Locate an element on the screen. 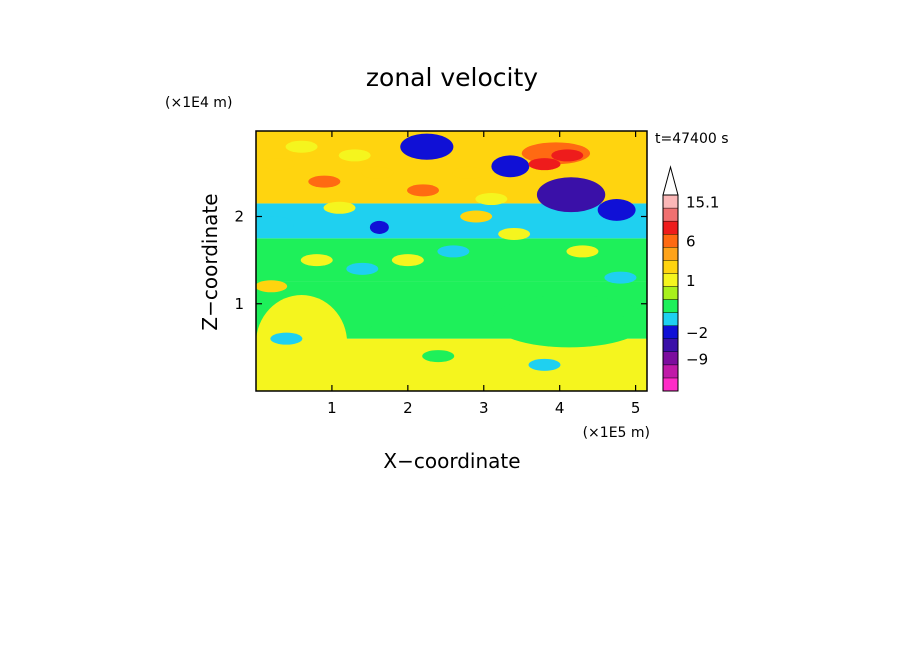  colorbar: −9 −2 1 6 15.1 is located at coordinates (690, 278).